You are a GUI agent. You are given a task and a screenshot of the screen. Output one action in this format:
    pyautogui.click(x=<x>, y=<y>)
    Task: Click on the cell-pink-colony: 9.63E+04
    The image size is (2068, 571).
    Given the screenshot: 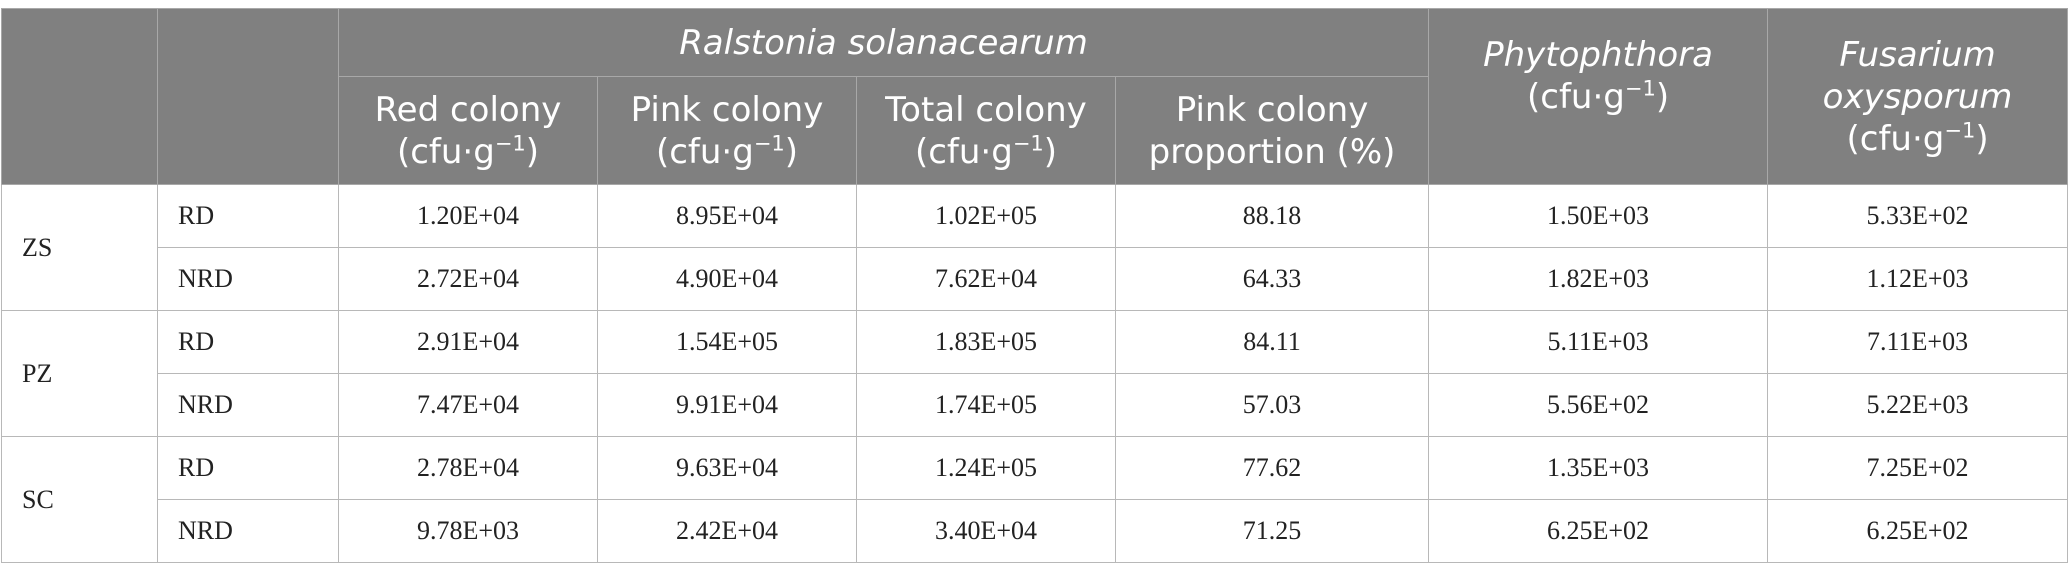 What is the action you would take?
    pyautogui.click(x=727, y=468)
    